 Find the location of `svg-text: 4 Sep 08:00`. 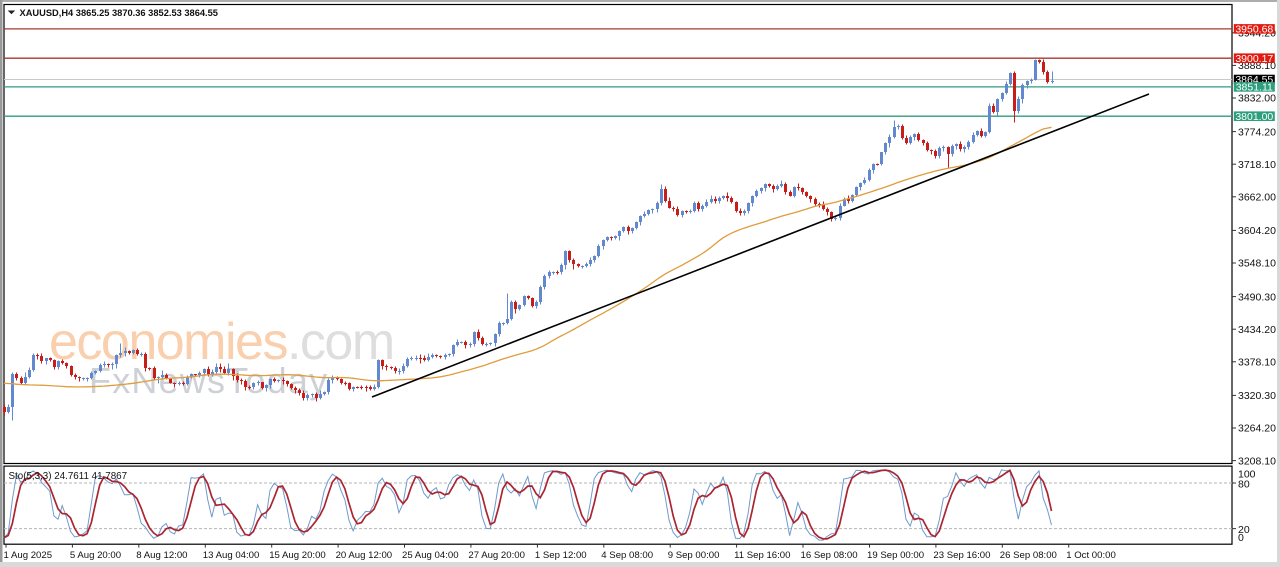

svg-text: 4 Sep 08:00 is located at coordinates (627, 555).